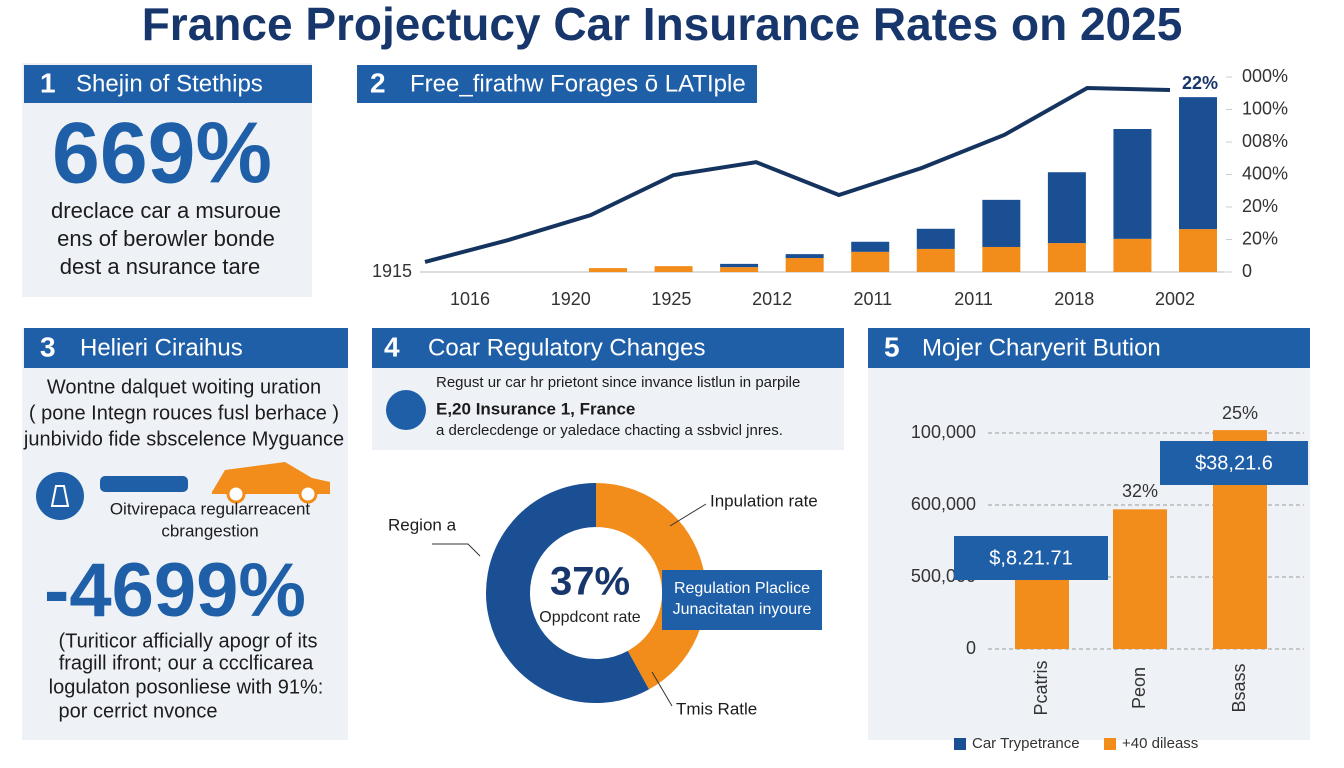 The image size is (1344, 768). What do you see at coordinates (943, 432) in the screenshot?
I see `y-tick-label: 100,000` at bounding box center [943, 432].